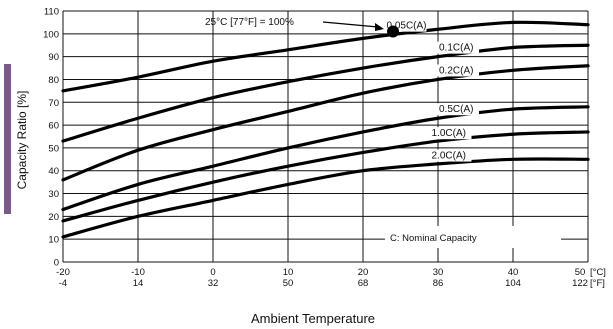 Image resolution: width=613 pixels, height=329 pixels. What do you see at coordinates (580, 283) in the screenshot?
I see `x-tick-label-f: 122` at bounding box center [580, 283].